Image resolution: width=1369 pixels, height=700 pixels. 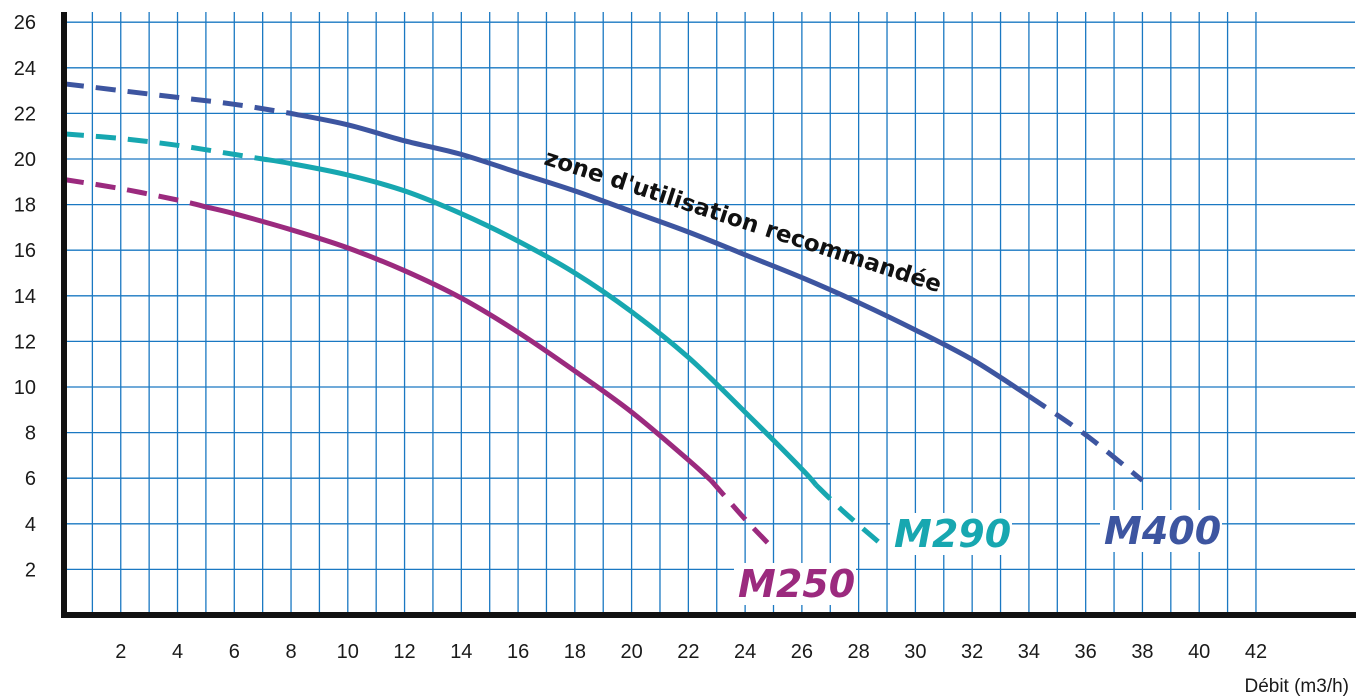 I want to click on m250-series-label: M250, so click(x=796, y=584).